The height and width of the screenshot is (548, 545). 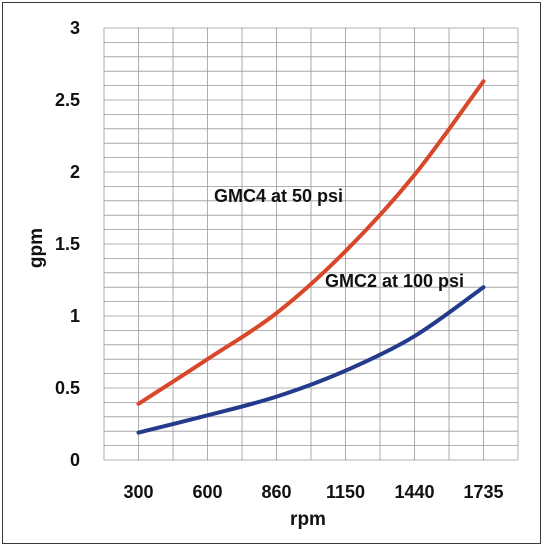 I want to click on x-tick-label: 1150, so click(x=345, y=492).